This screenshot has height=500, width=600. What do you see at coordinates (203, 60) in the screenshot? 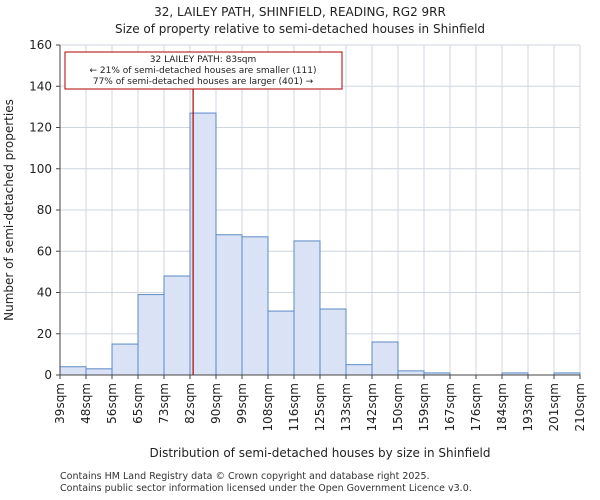
I see `annotation-line-1: 32 LAILEY PATH: 83sqm` at bounding box center [203, 60].